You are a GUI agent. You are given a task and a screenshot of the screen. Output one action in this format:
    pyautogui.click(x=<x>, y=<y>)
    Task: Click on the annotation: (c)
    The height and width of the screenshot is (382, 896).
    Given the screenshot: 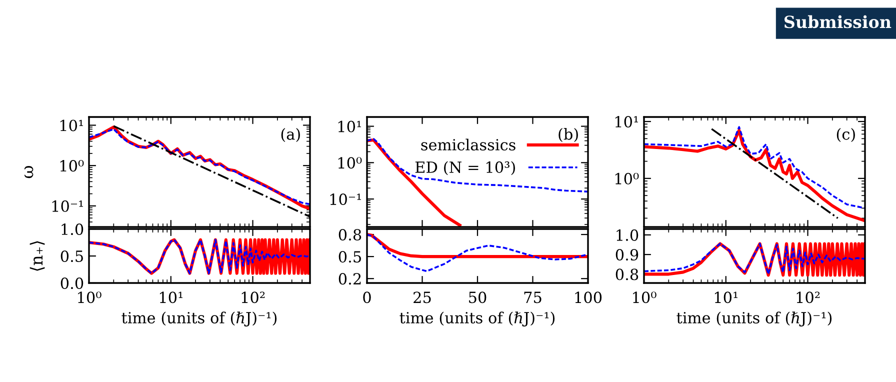 What is the action you would take?
    pyautogui.click(x=845, y=135)
    